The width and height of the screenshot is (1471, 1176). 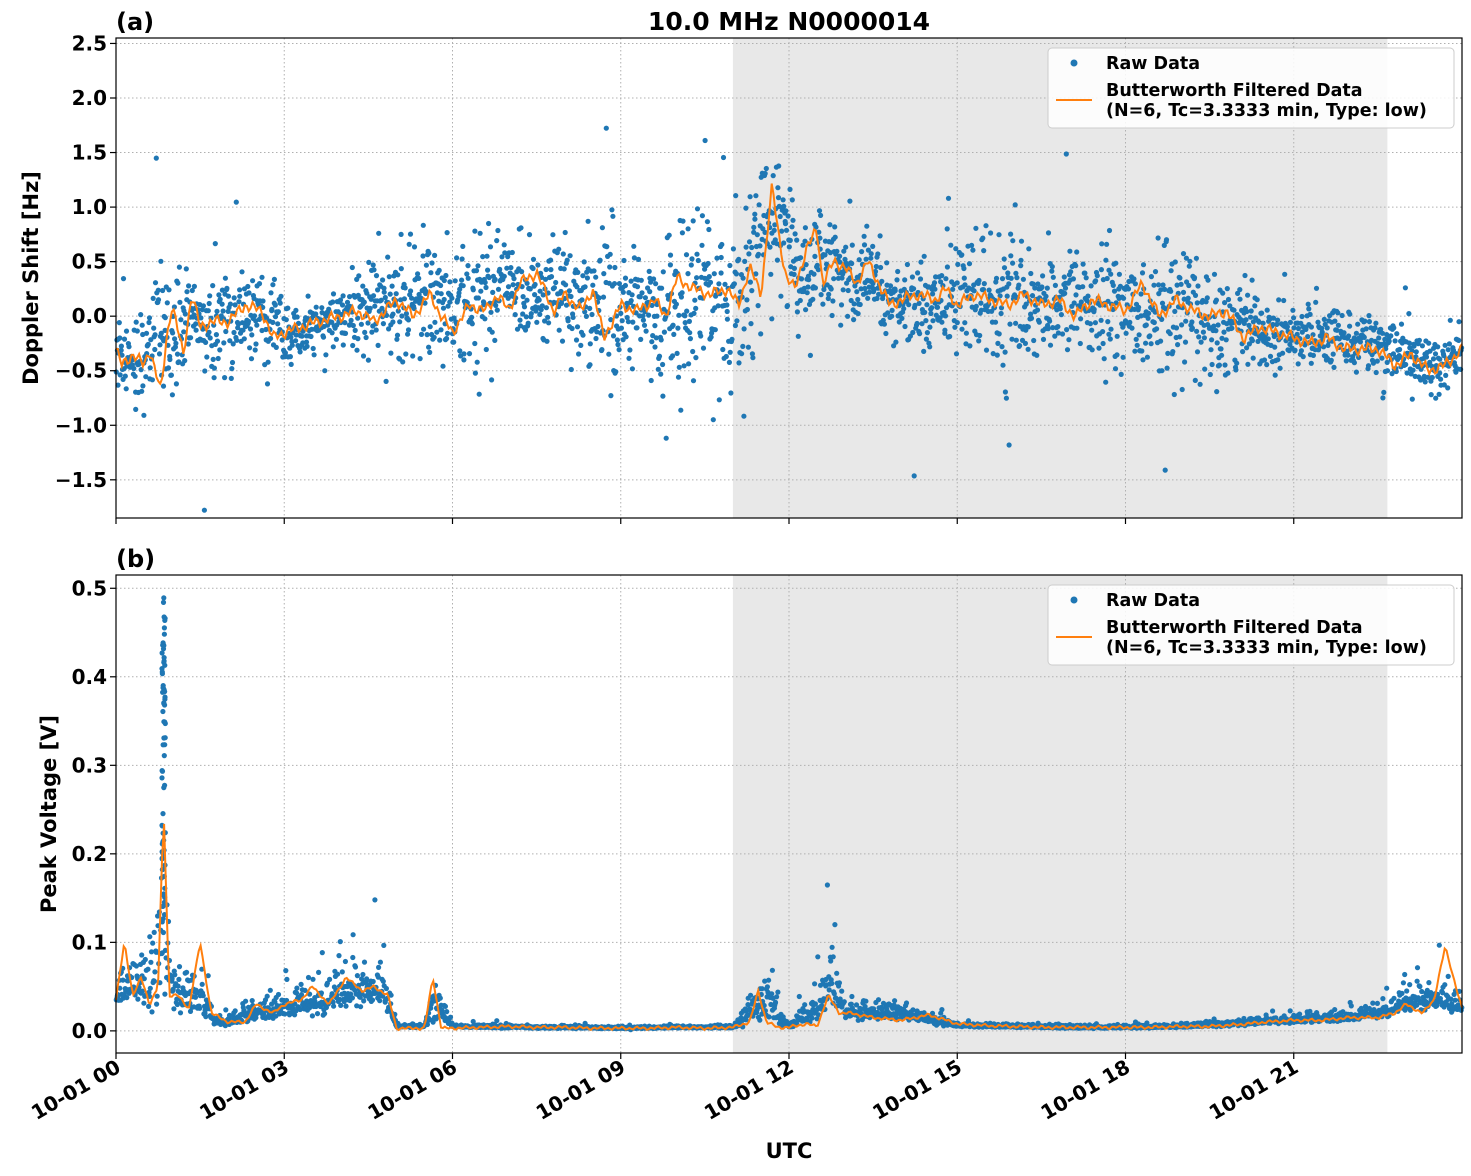 I want to click on panel-a-legend-raw-label: Raw Data, so click(x=1153, y=64).